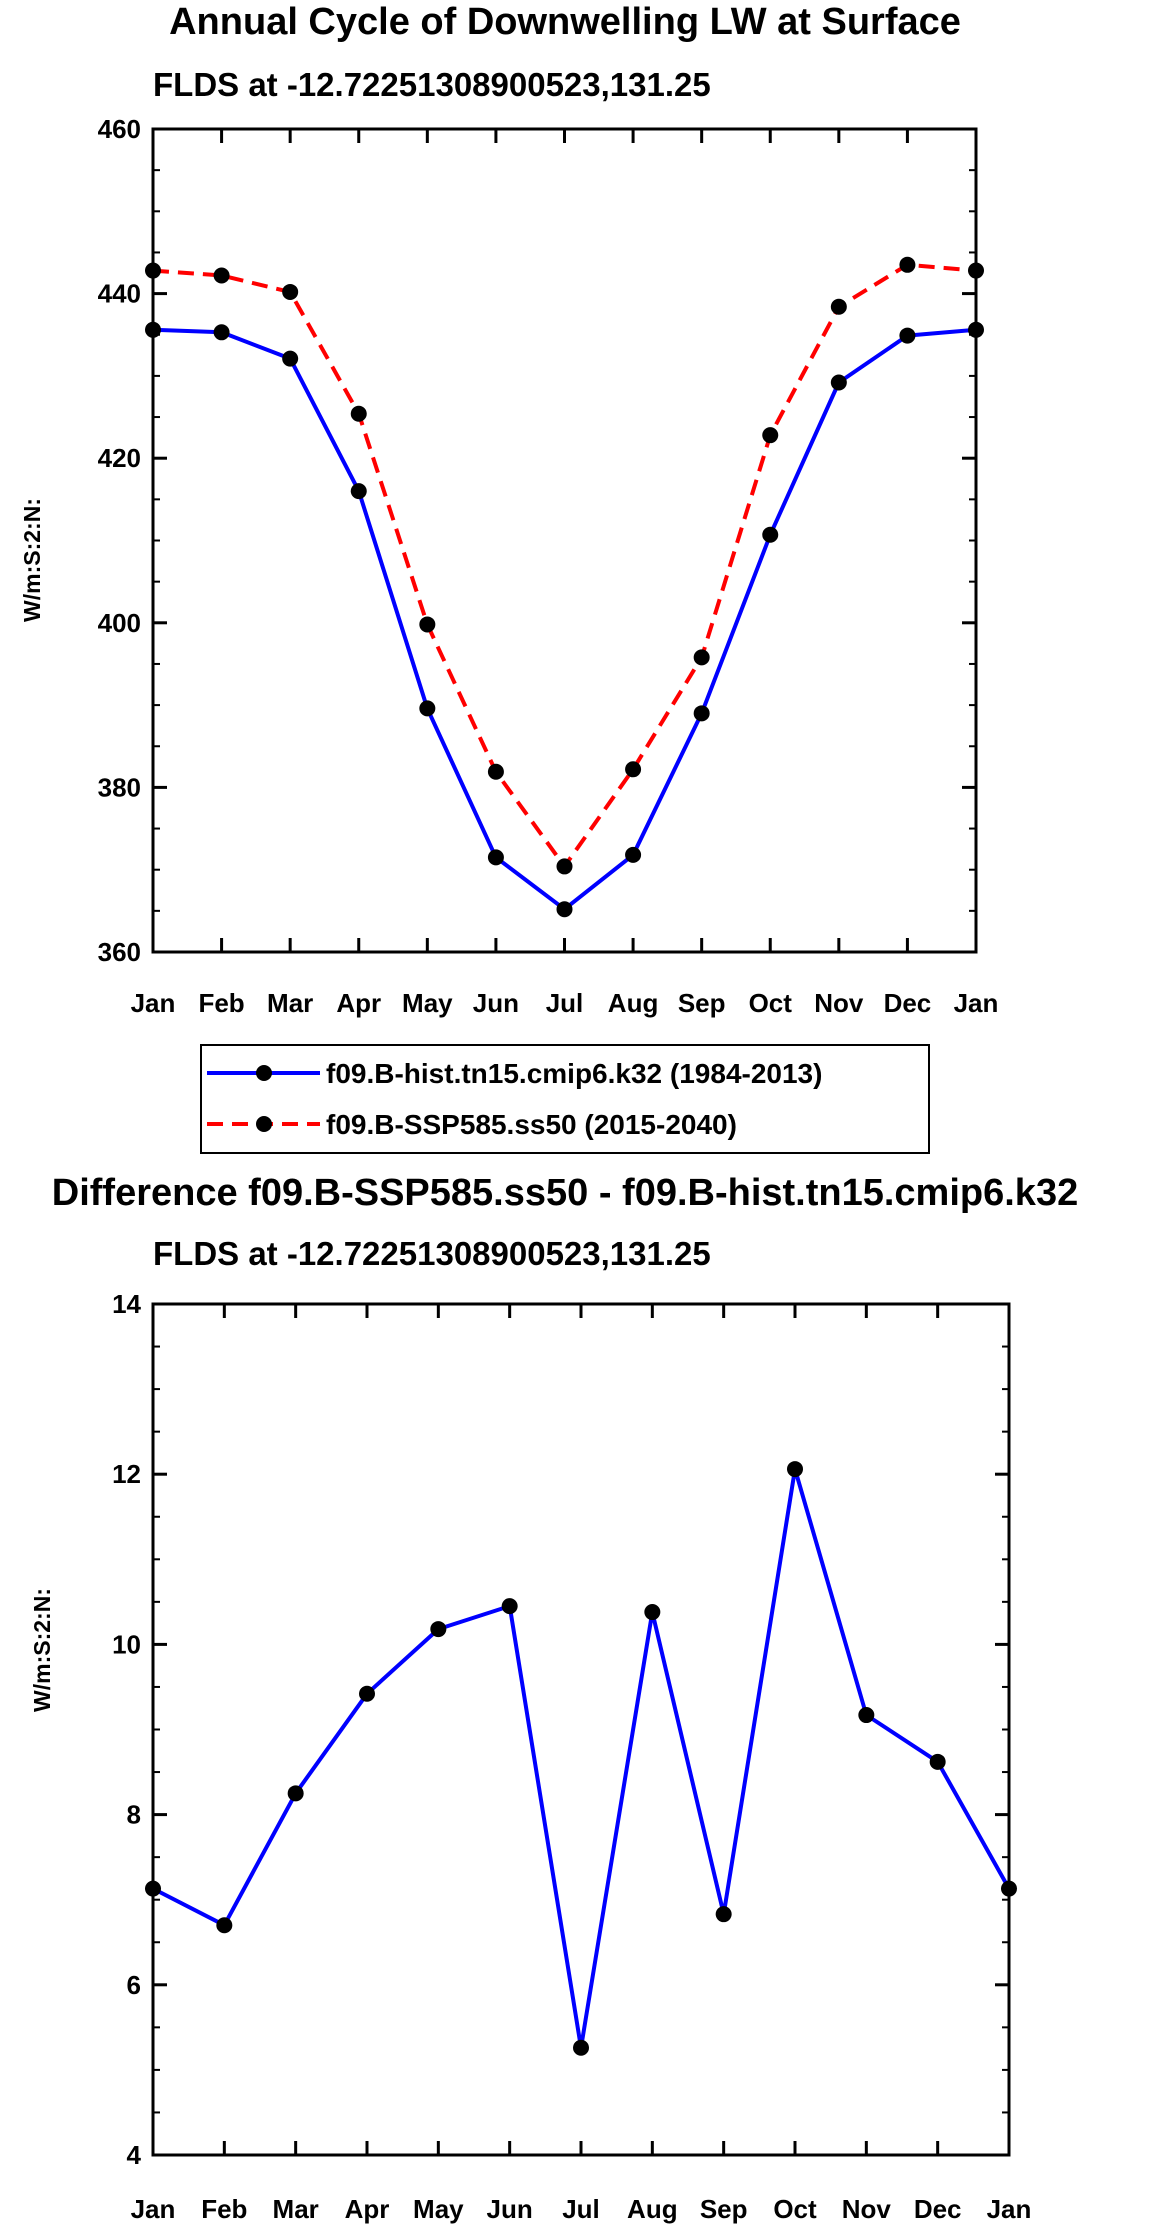  Describe the element at coordinates (264, 1073) in the screenshot. I see `legend-hist-marker` at that location.